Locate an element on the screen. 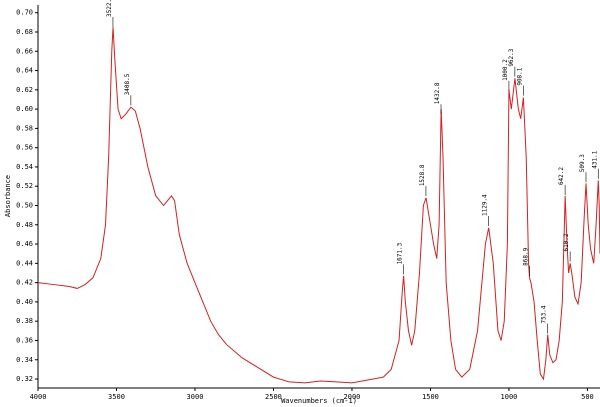 Image resolution: width=600 pixels, height=407 pixels. peak-label: 431.1 is located at coordinates (594, 159).